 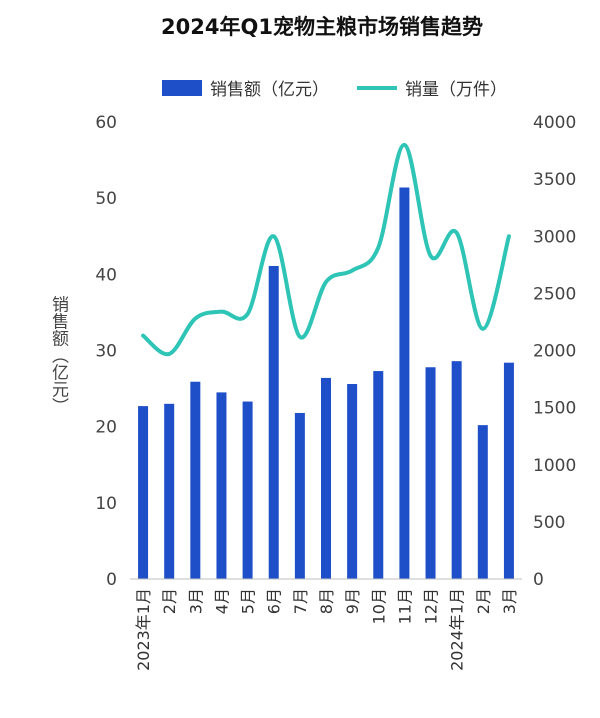 What do you see at coordinates (378, 606) in the screenshot?
I see `x-tick-label: 10月` at bounding box center [378, 606].